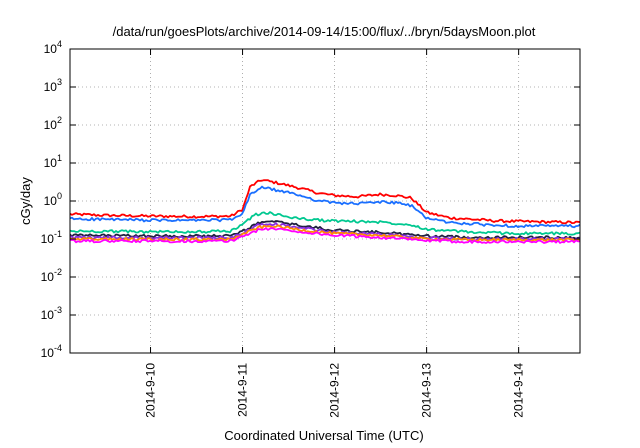 The height and width of the screenshot is (448, 640). Describe the element at coordinates (427, 390) in the screenshot. I see `x-tick-label: 2014-9-13` at that location.